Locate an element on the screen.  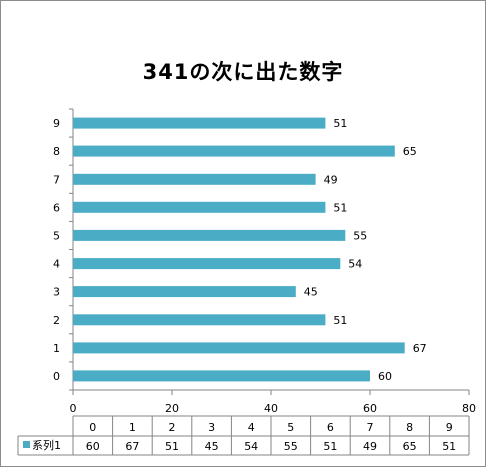
category-label: 6 is located at coordinates (56, 207).